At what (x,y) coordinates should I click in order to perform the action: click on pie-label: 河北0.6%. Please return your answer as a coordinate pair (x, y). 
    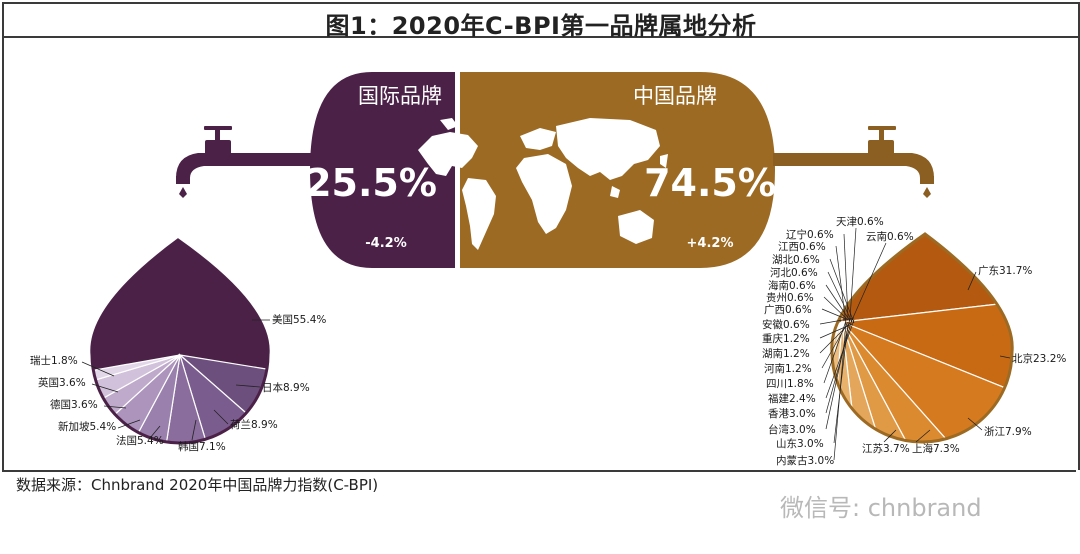
    Looking at the image, I should click on (794, 273).